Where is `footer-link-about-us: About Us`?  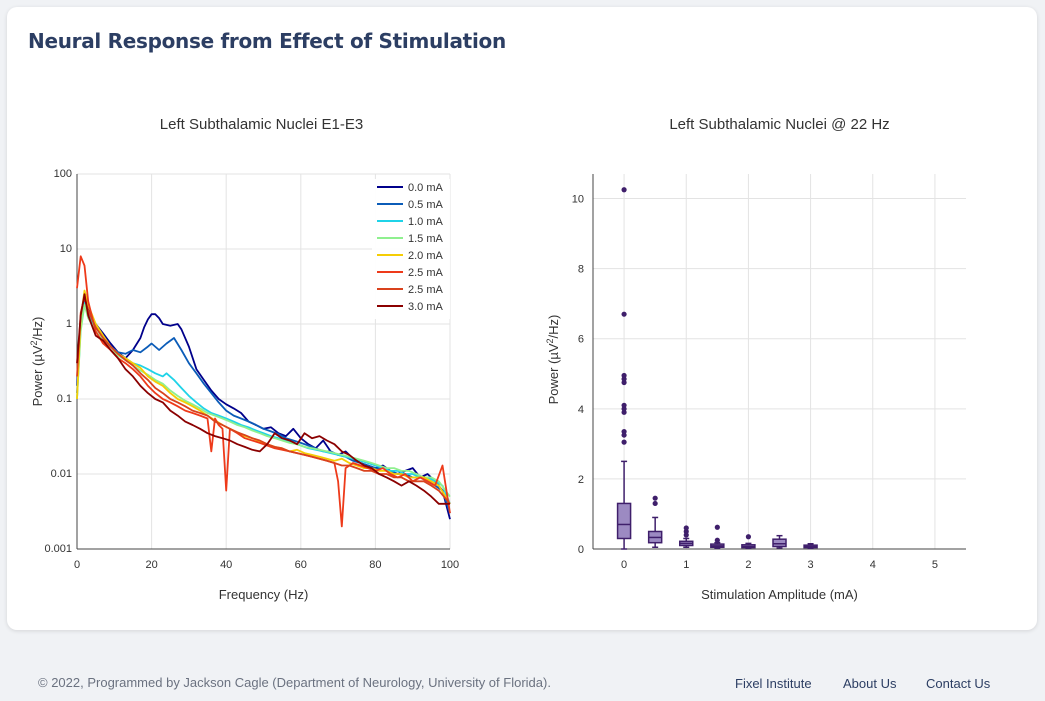
footer-link-about-us: About Us is located at coordinates (870, 683).